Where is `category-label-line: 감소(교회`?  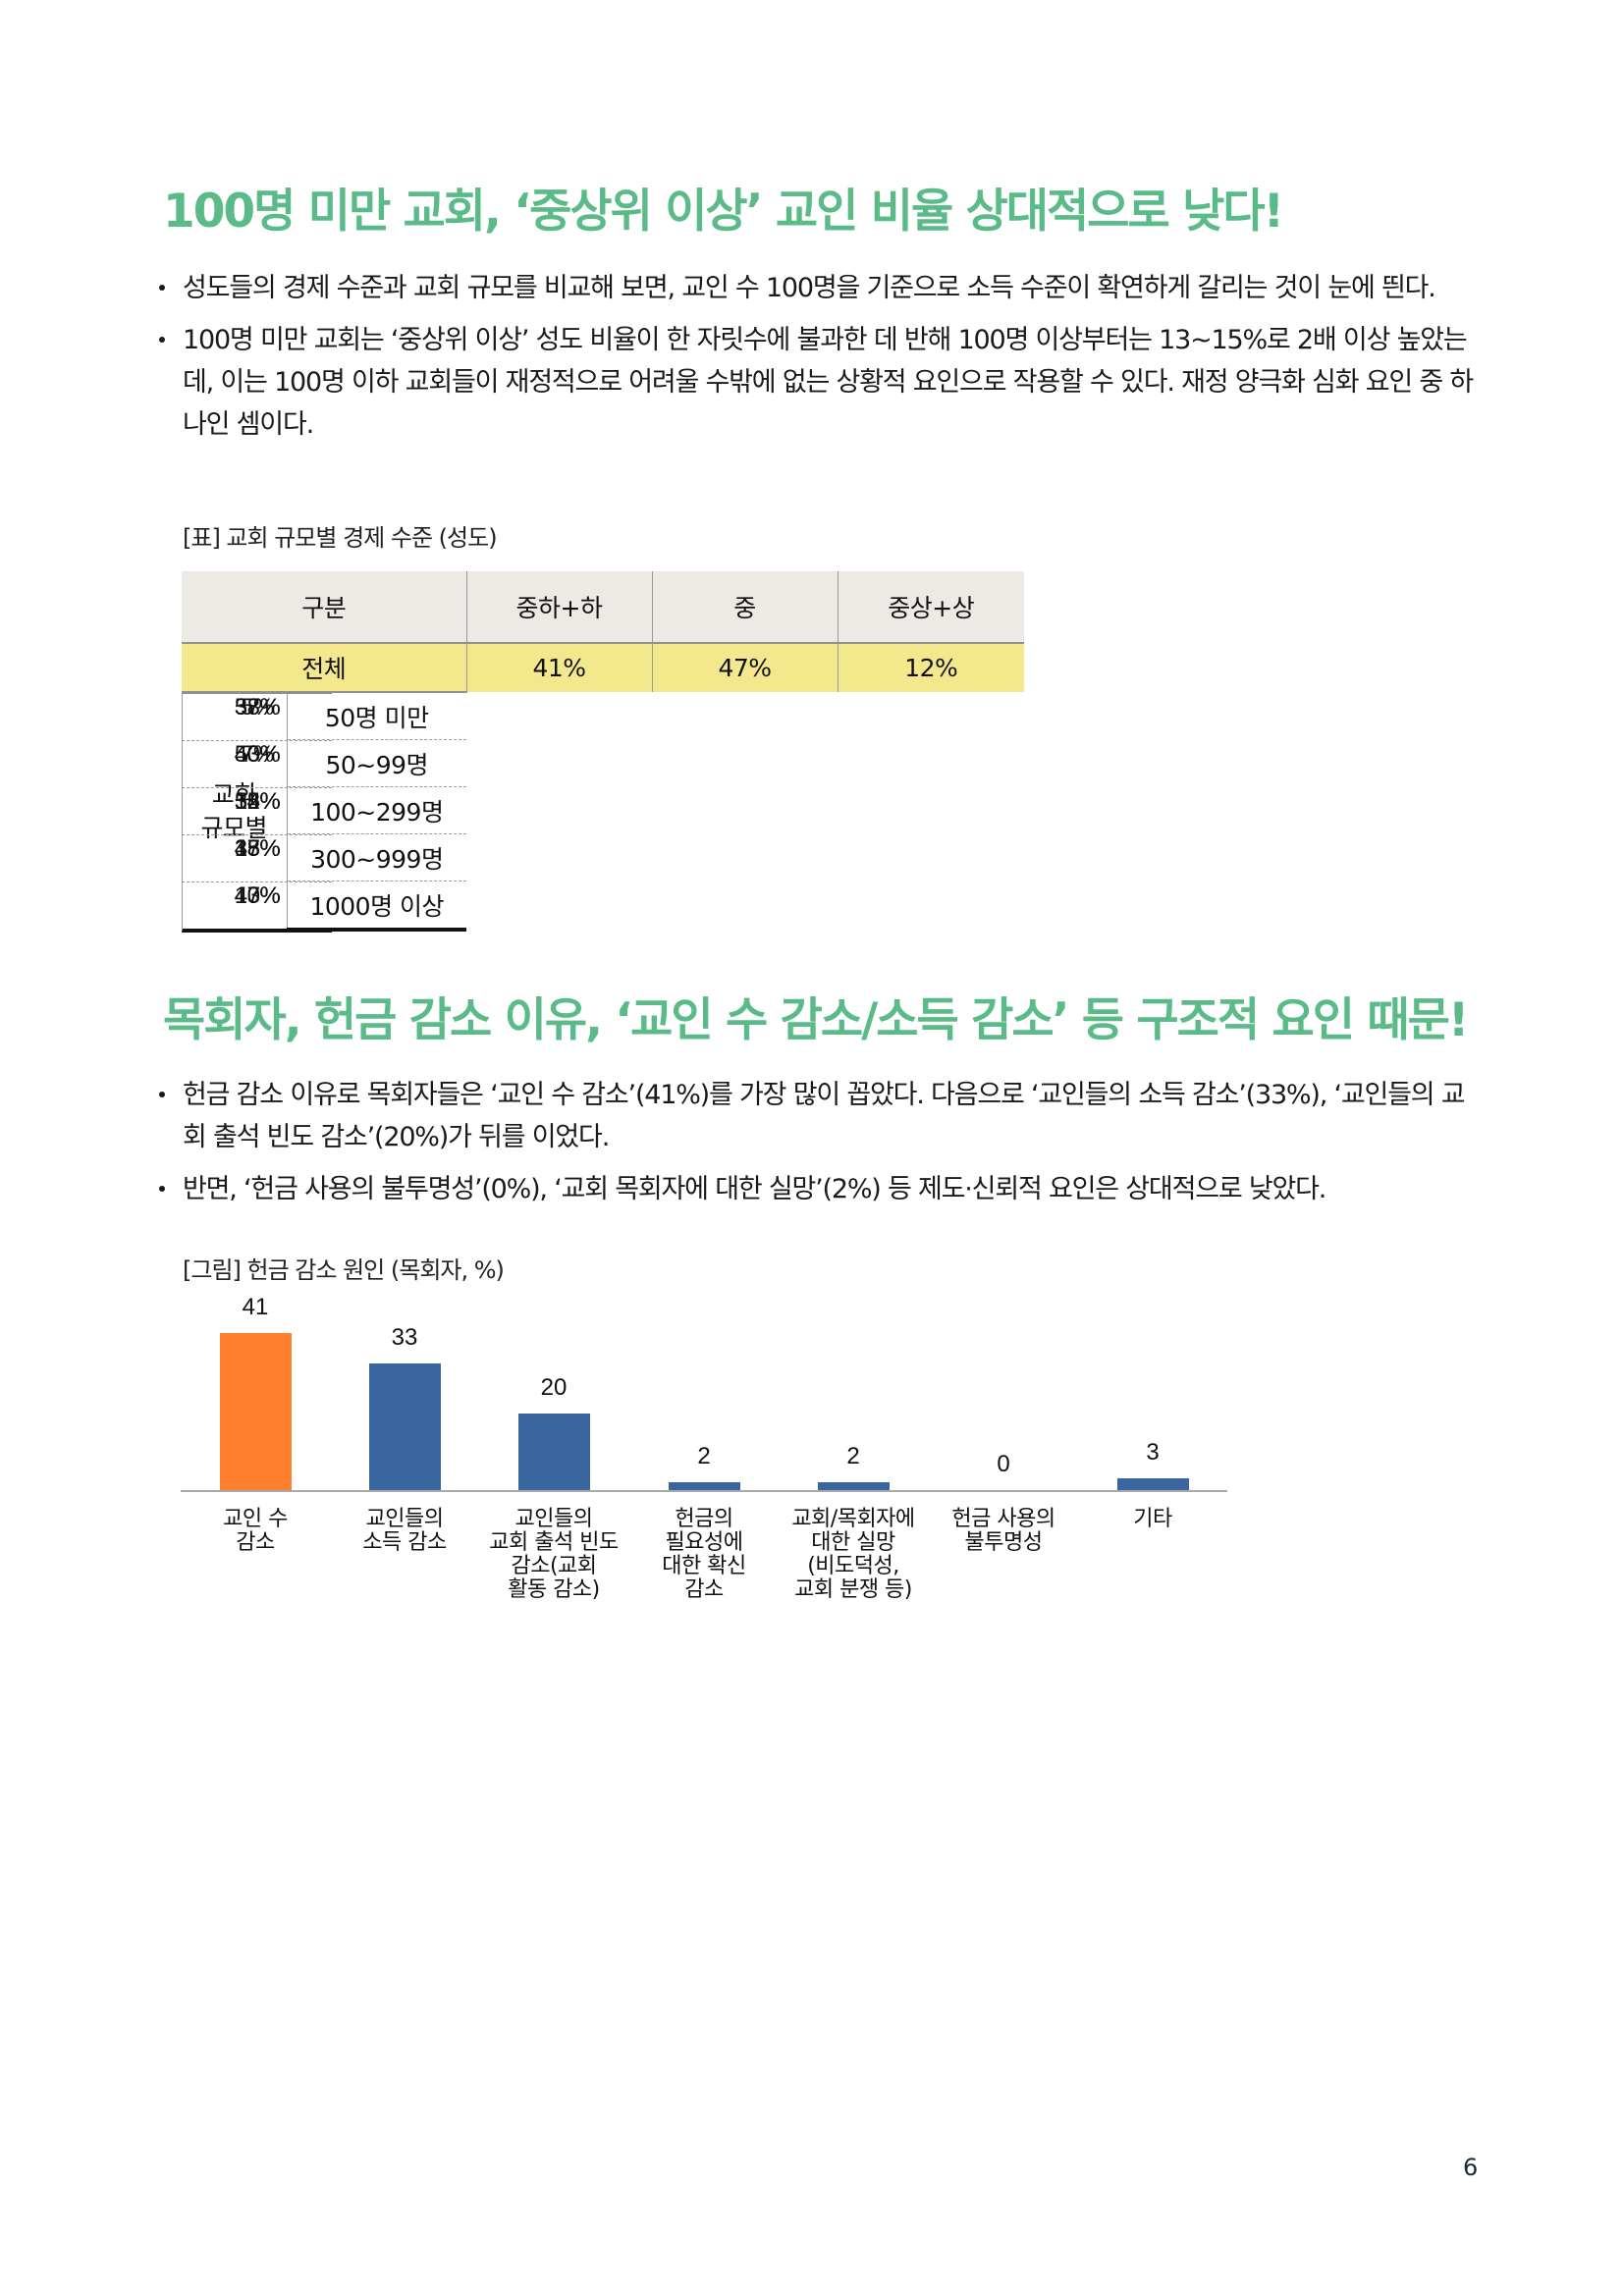
category-label-line: 감소(교회 is located at coordinates (554, 1566).